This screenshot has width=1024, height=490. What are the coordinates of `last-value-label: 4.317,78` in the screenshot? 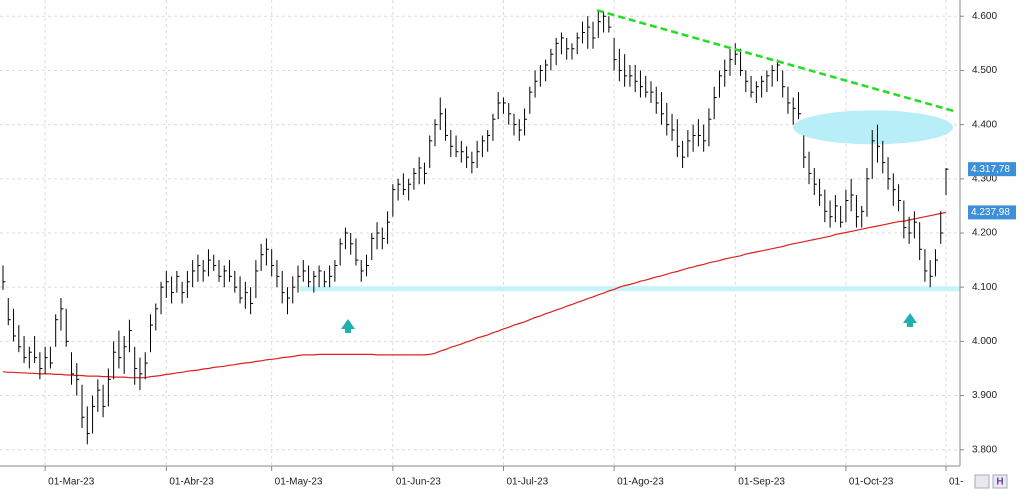 It's located at (990, 169).